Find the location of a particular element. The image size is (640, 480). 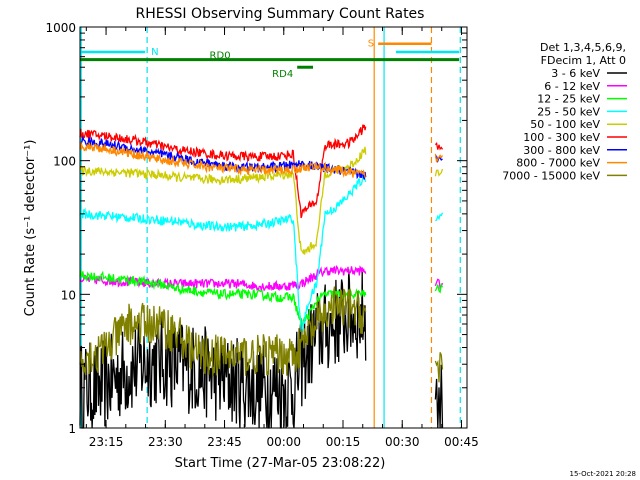

series-12-25-kev is located at coordinates (261, 298).